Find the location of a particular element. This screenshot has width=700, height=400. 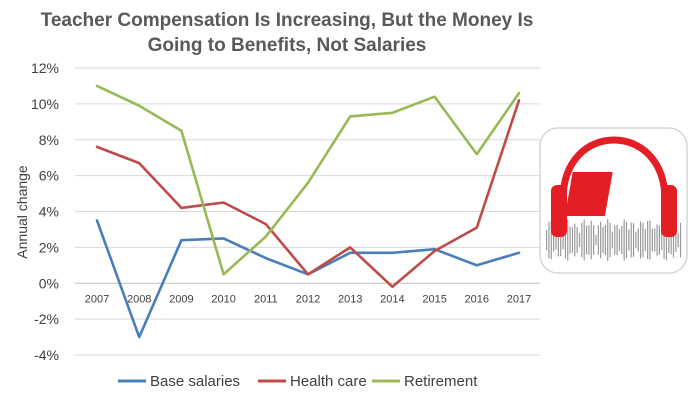

legend-label: Retirement is located at coordinates (441, 381).